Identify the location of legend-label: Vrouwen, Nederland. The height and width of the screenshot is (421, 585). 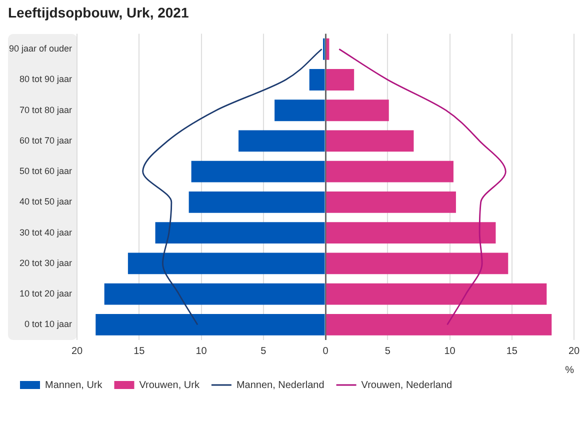
(406, 385).